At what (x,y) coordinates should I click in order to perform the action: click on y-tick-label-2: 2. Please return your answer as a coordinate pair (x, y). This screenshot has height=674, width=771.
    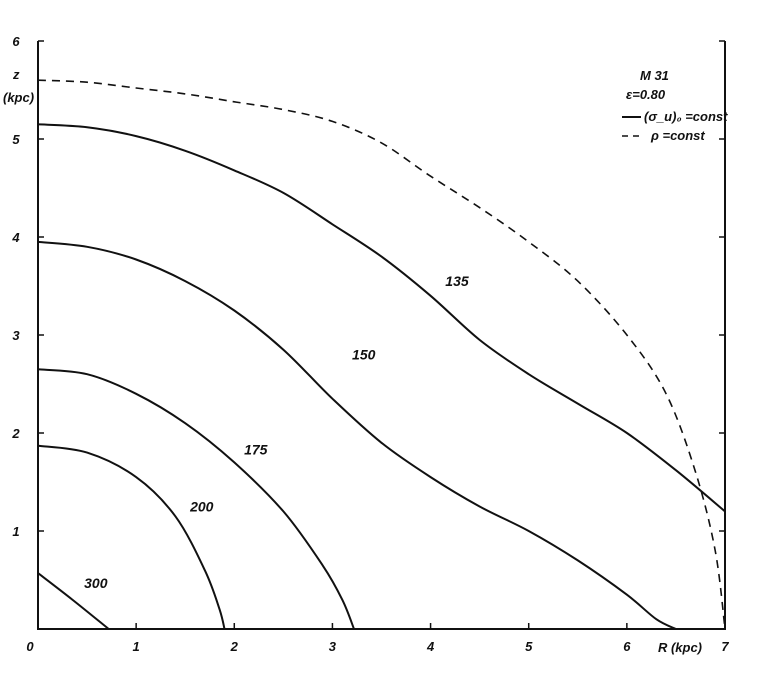
    Looking at the image, I should click on (15, 433).